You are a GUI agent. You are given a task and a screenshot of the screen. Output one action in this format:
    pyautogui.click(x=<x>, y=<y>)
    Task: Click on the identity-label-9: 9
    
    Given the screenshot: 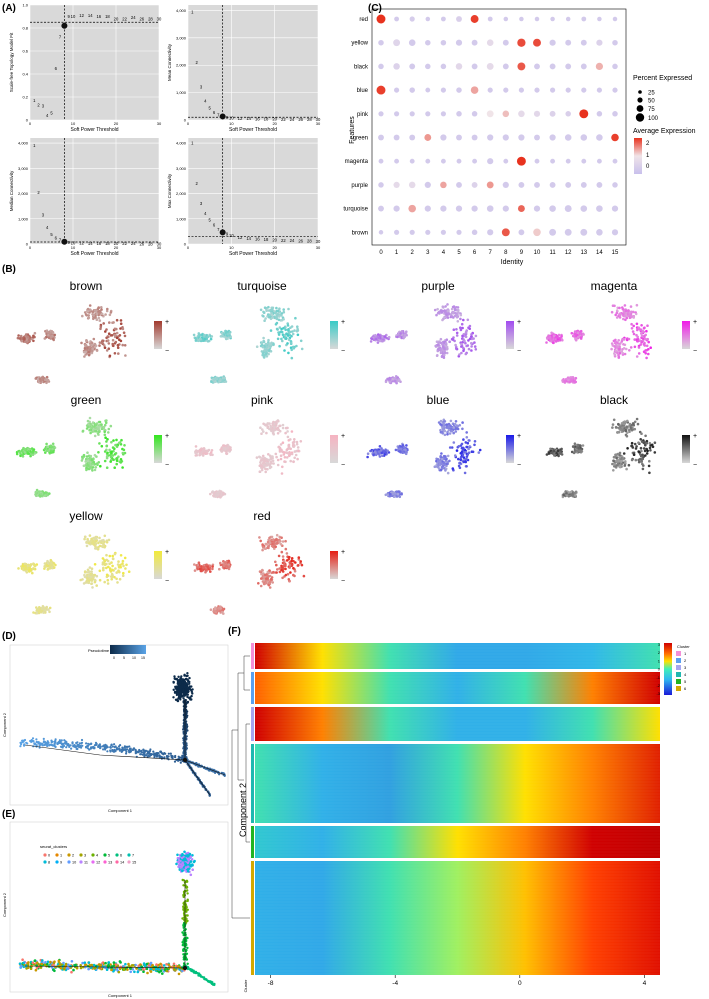 What is the action you would take?
    pyautogui.click(x=522, y=253)
    